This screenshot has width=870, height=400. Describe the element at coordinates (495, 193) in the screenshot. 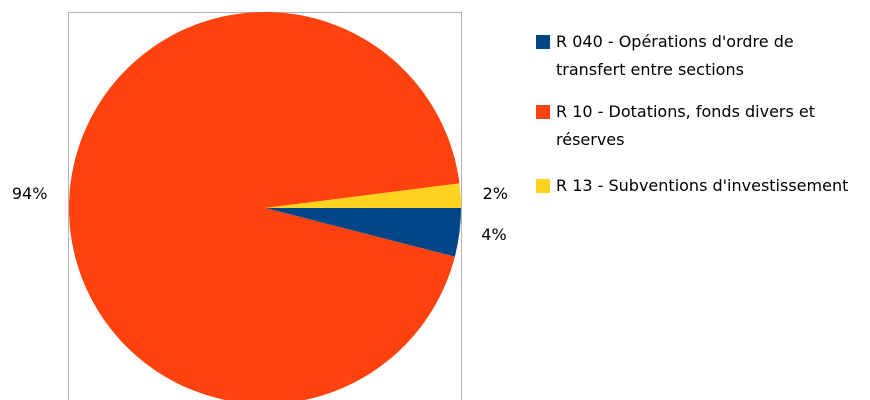

I see `data-label: 2%` at that location.